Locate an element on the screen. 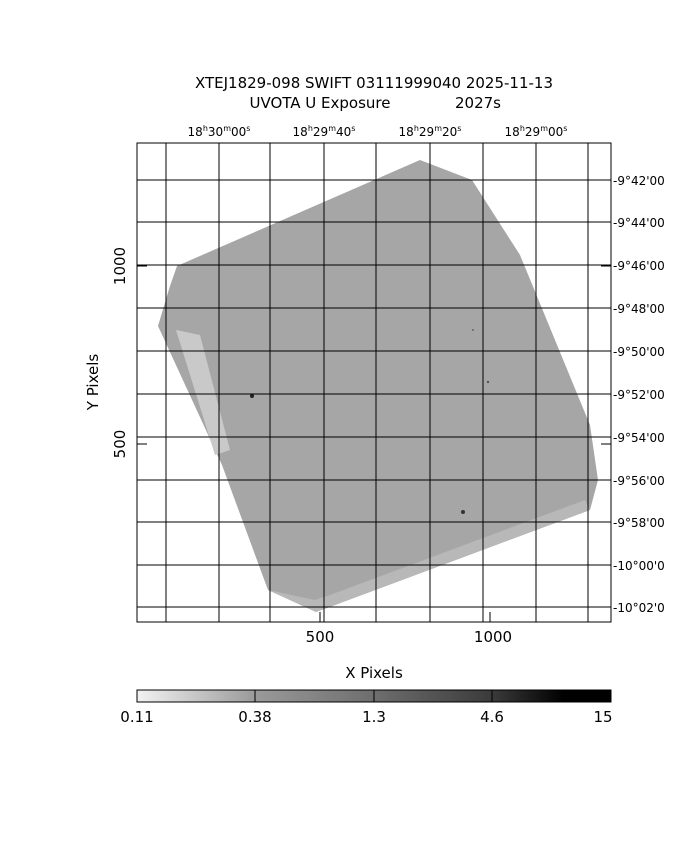 The height and width of the screenshot is (850, 680). dec-tick-label: -10°02'0 is located at coordinates (639, 608).